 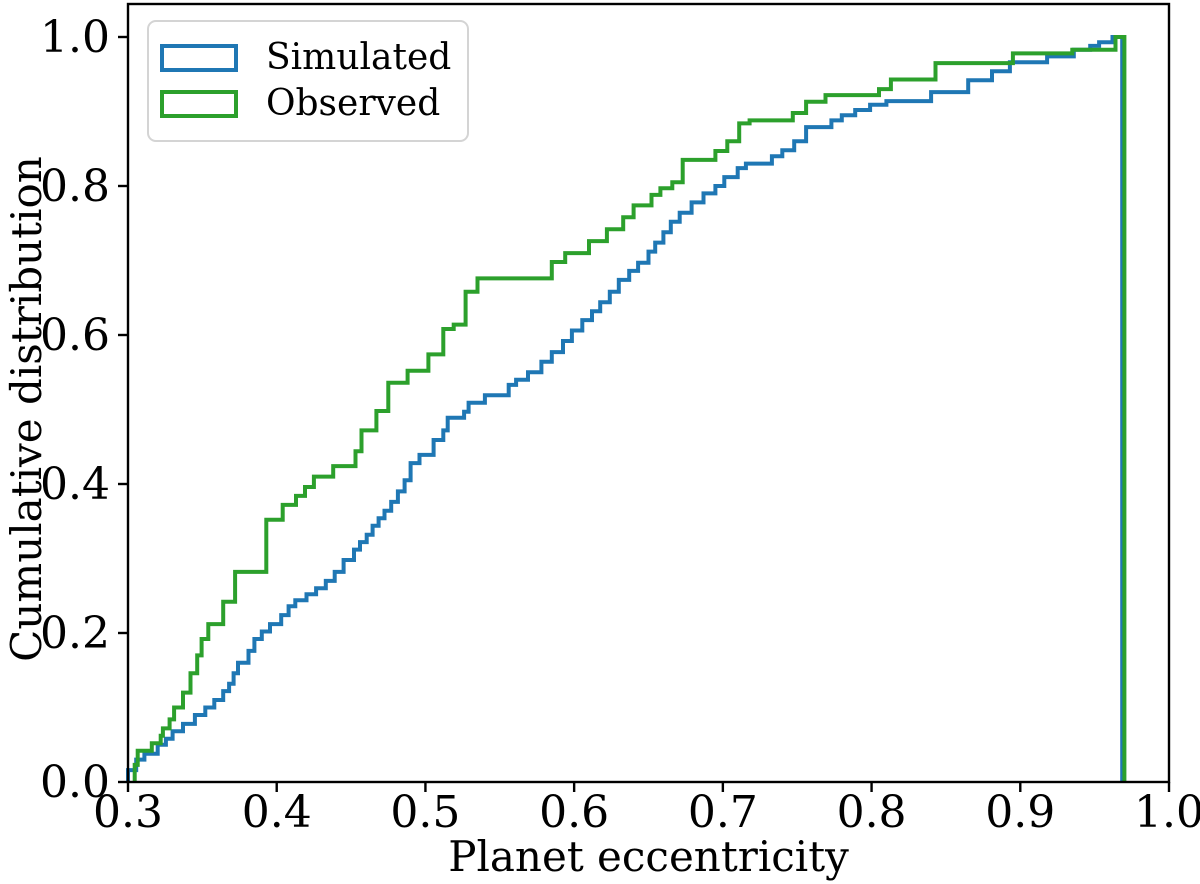 I want to click on x-tick-label: 1.0, so click(x=1167, y=812).